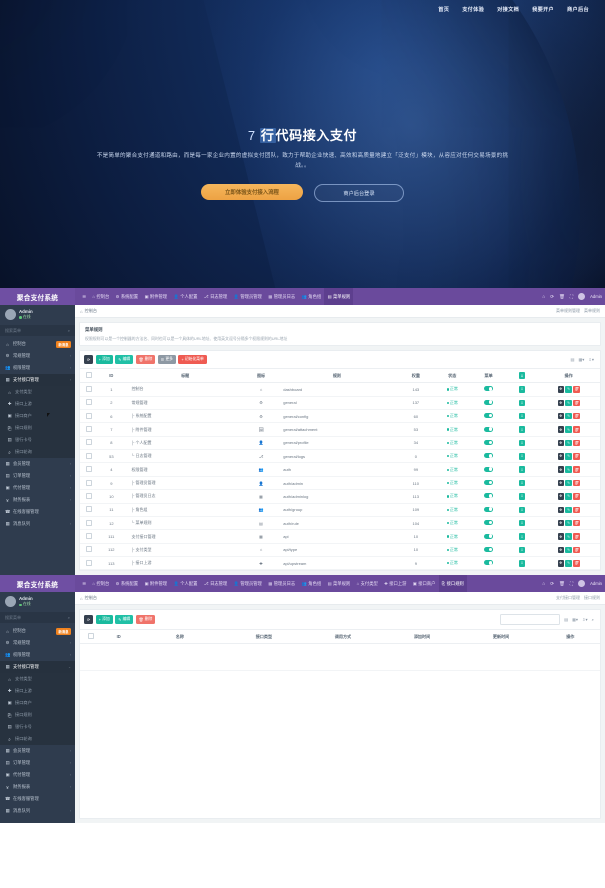 The height and width of the screenshot is (888, 605). What do you see at coordinates (444, 9) in the screenshot?
I see `nav-link-home: 首页` at bounding box center [444, 9].